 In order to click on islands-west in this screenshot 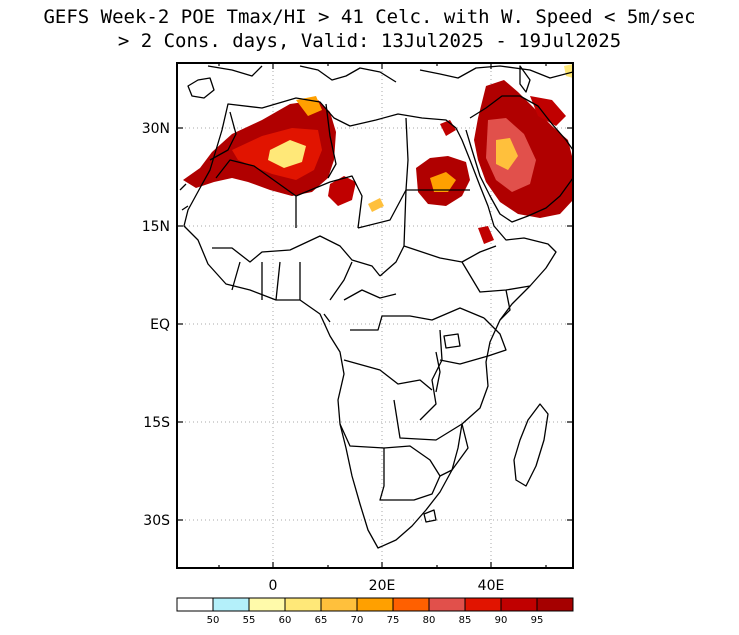, I will do `click(255, 253)`.